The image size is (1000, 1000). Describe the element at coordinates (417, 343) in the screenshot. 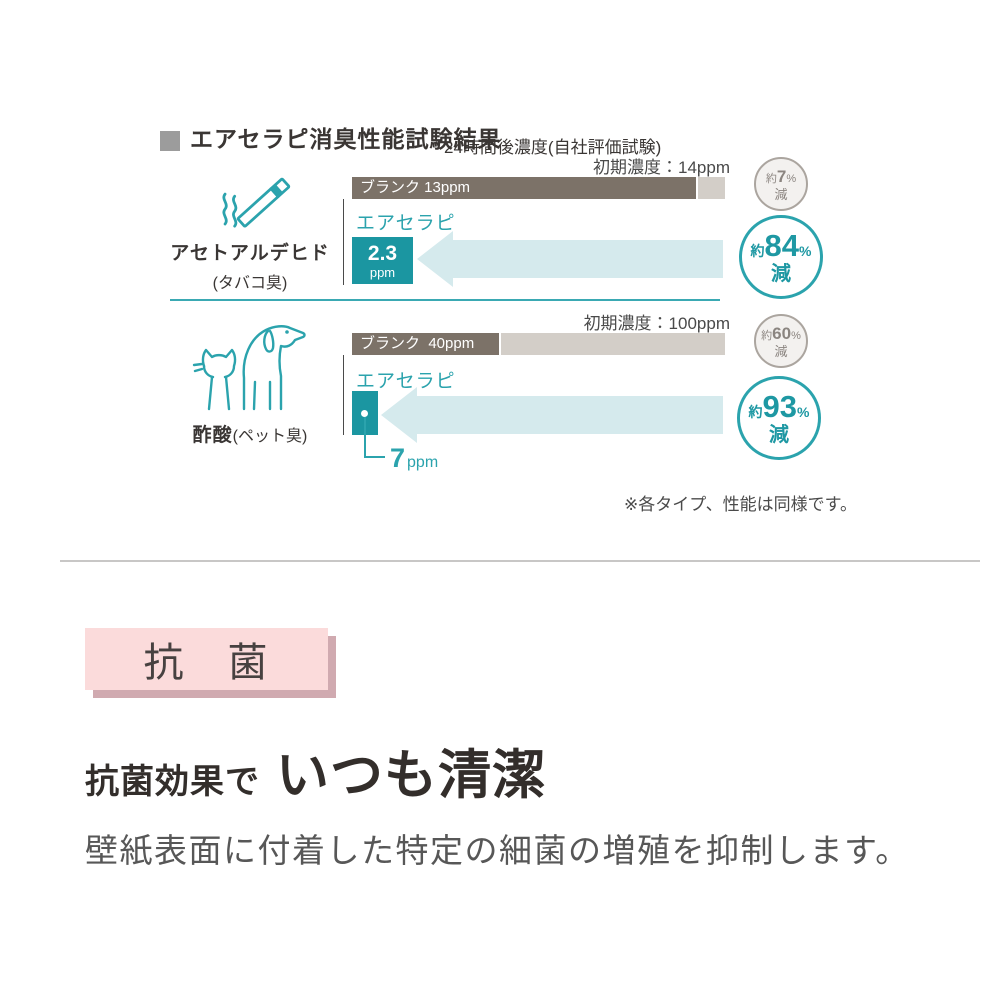

I see `blank-bar-label: ブランク 40ppm` at that location.